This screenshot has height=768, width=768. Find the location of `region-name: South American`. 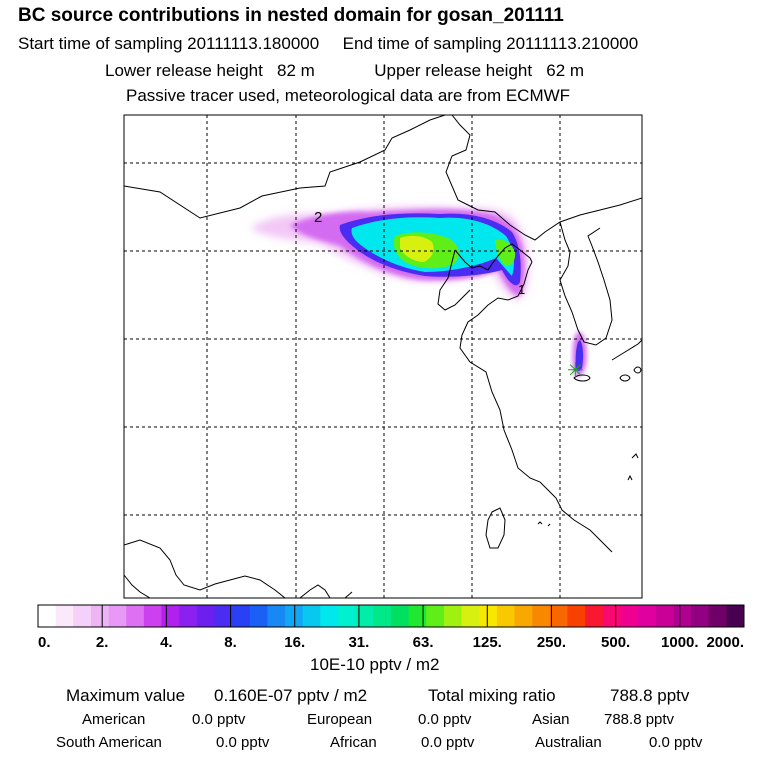

region-name: South American is located at coordinates (109, 742).